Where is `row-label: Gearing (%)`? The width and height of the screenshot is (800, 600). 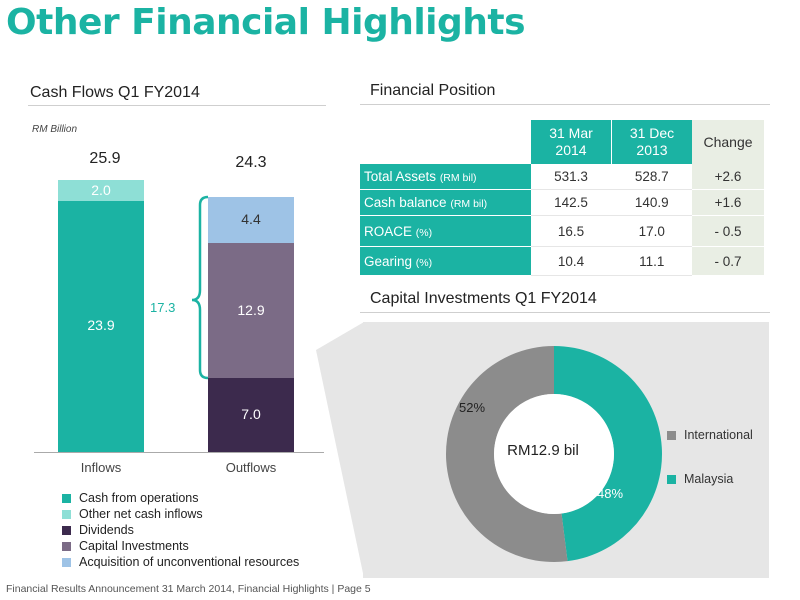
row-label: Gearing (%) is located at coordinates (445, 261).